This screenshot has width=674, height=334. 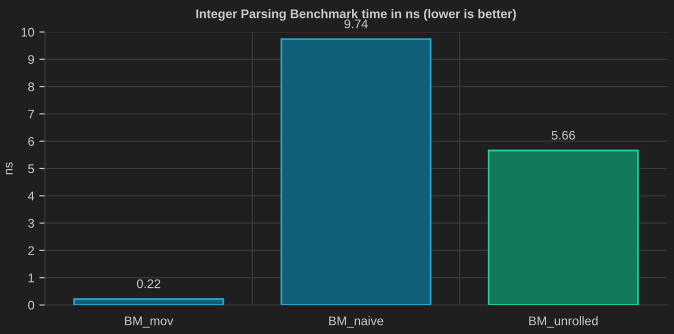 What do you see at coordinates (28, 32) in the screenshot?
I see `y-tick-label: 10` at bounding box center [28, 32].